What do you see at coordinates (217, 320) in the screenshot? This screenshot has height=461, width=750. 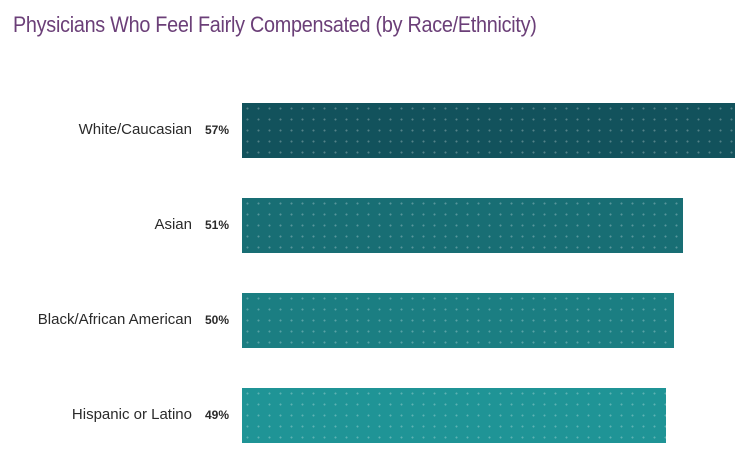 I see `value-label: 50%` at bounding box center [217, 320].